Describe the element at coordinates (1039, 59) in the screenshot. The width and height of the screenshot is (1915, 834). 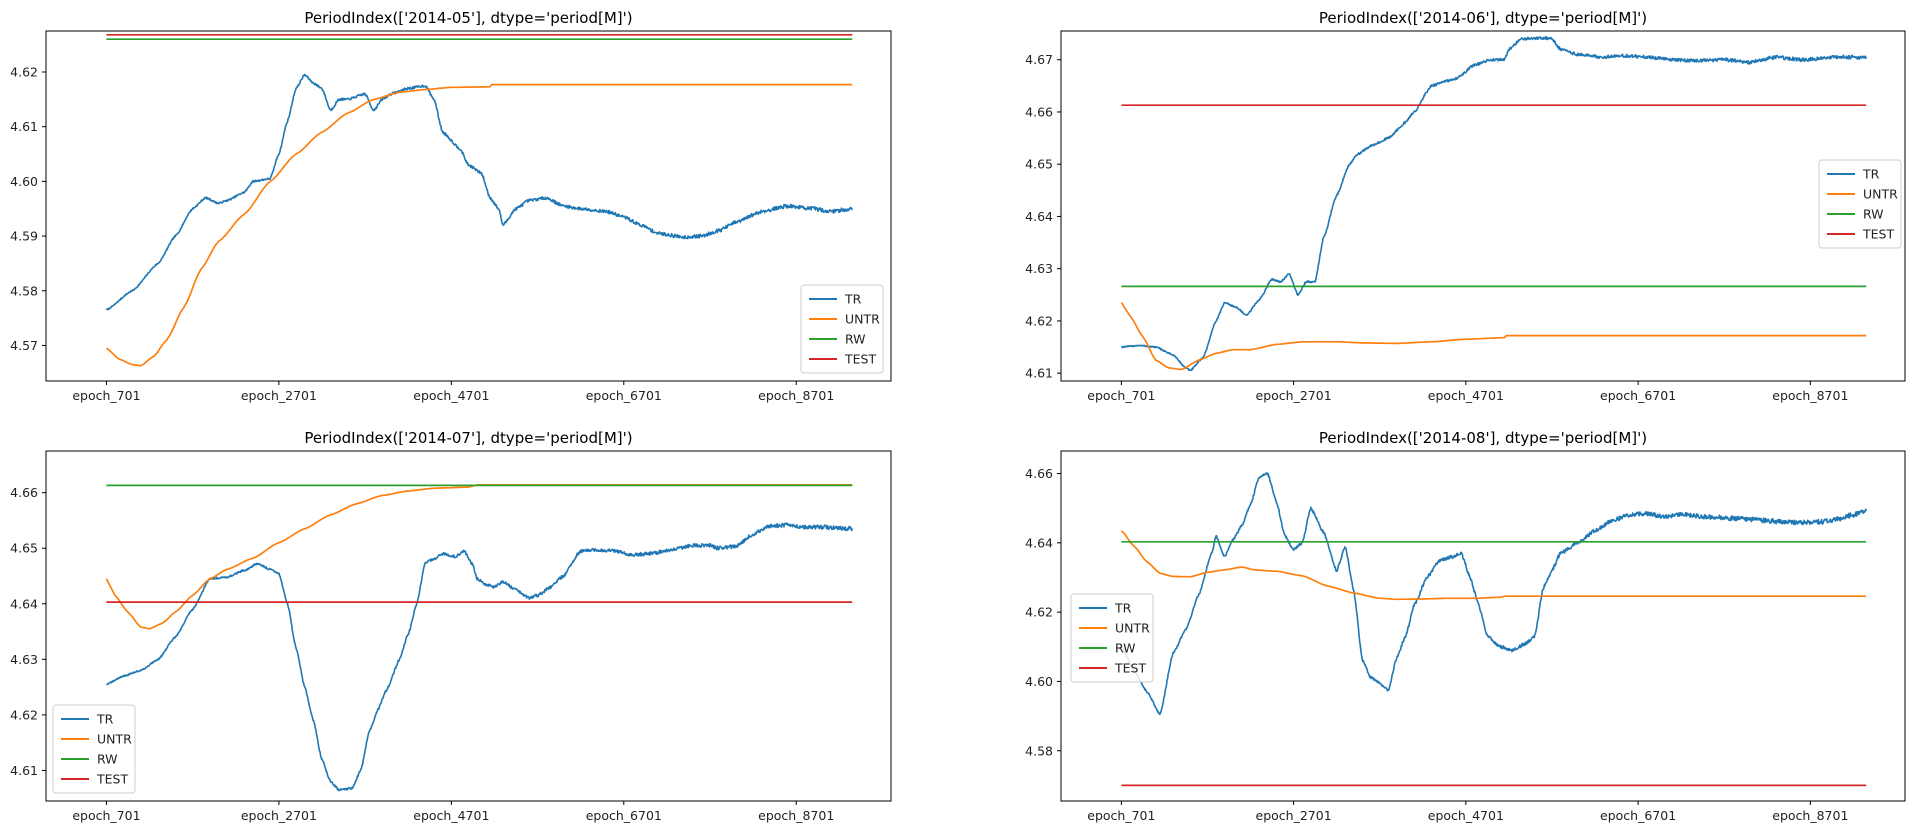
I see `y-tick-label: 4.67` at that location.